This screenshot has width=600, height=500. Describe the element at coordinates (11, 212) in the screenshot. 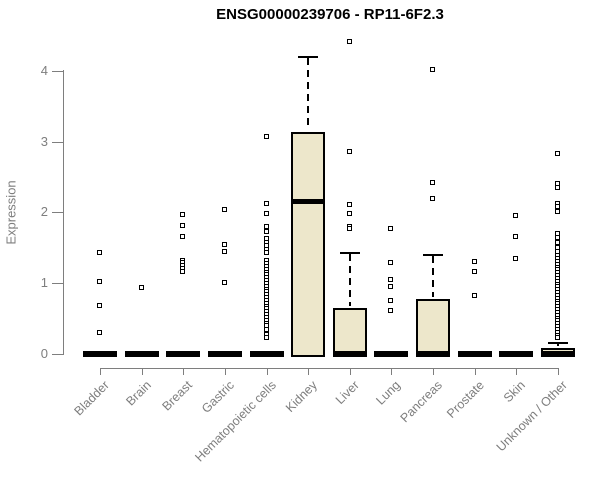

I see `y-axis-label: Expression` at that location.